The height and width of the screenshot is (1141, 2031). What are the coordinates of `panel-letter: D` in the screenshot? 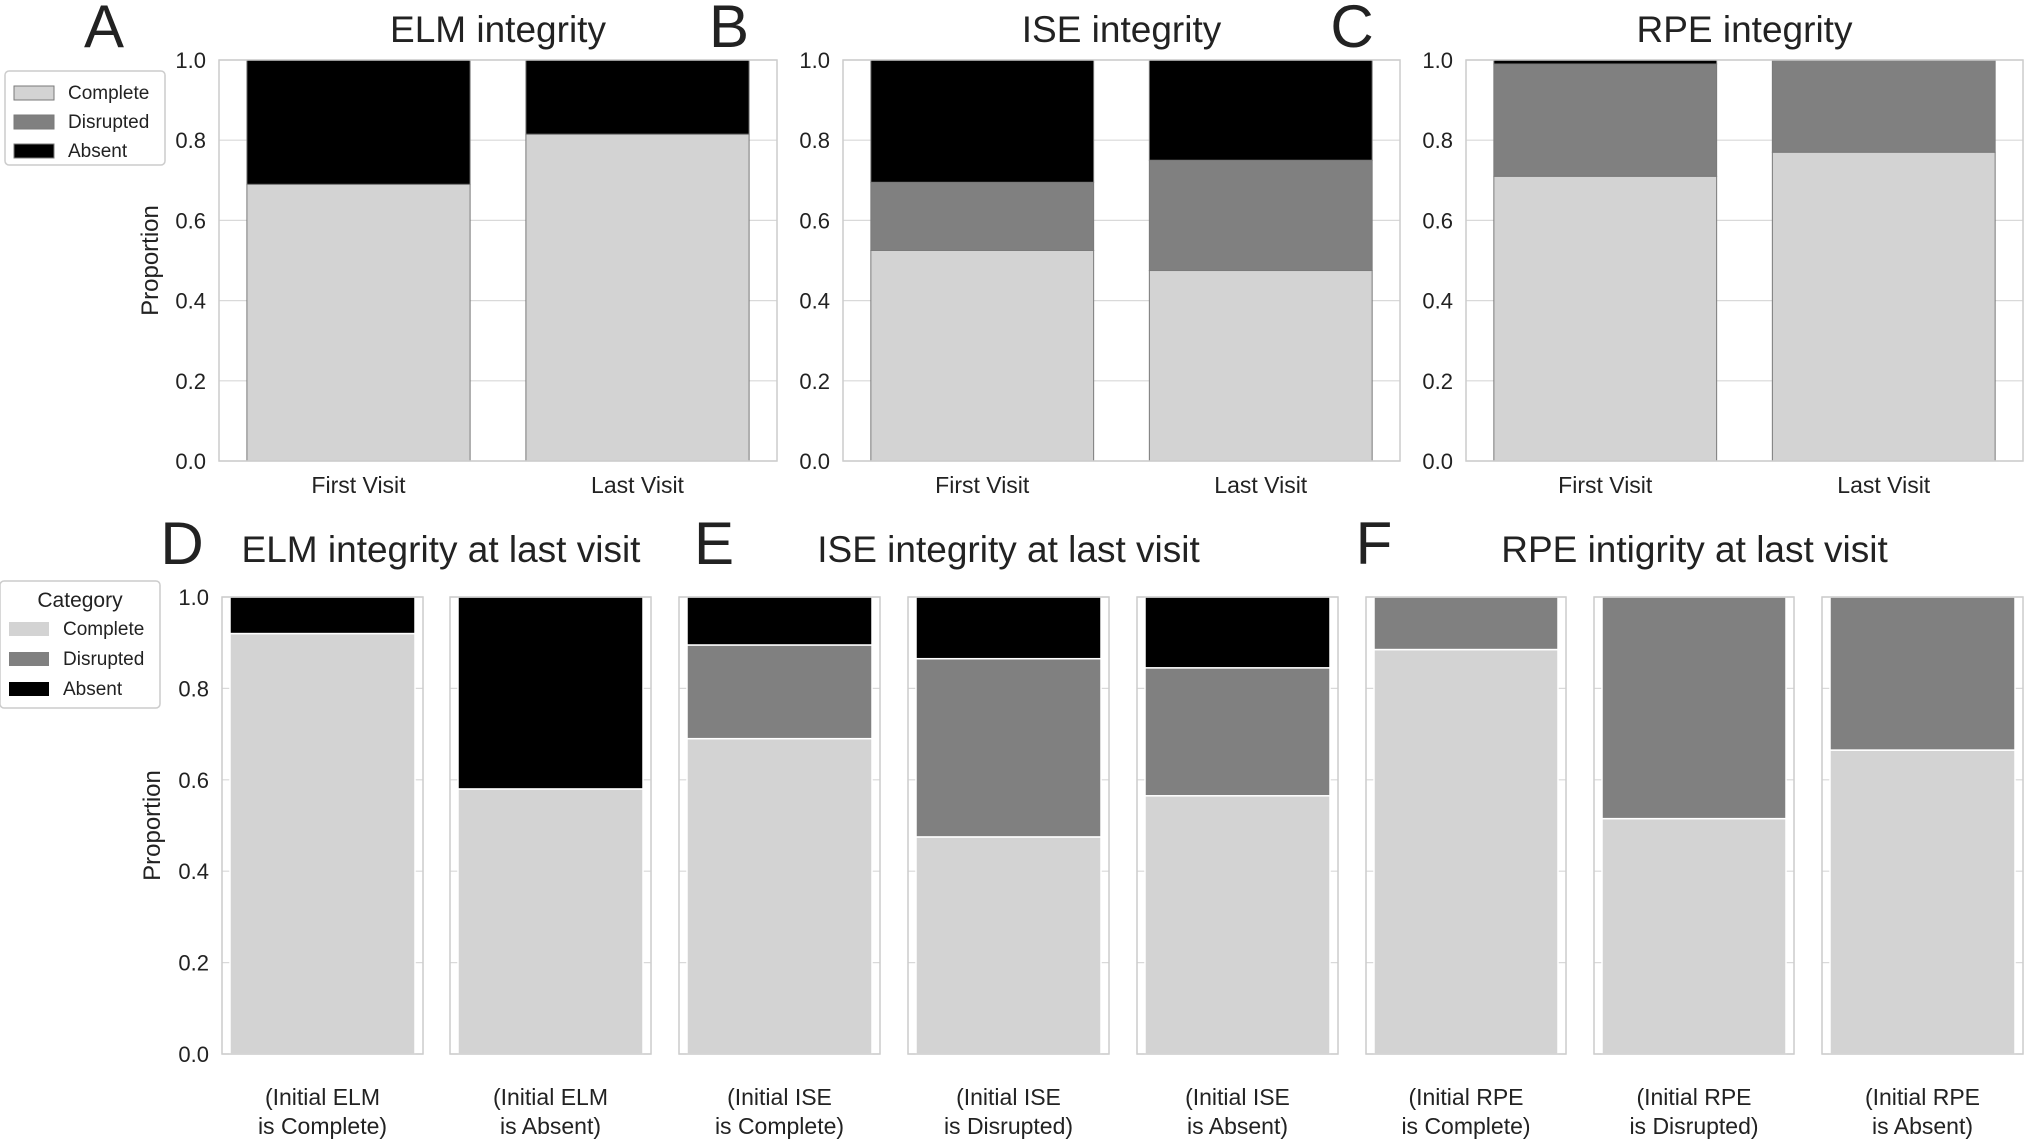 It's located at (181, 543).